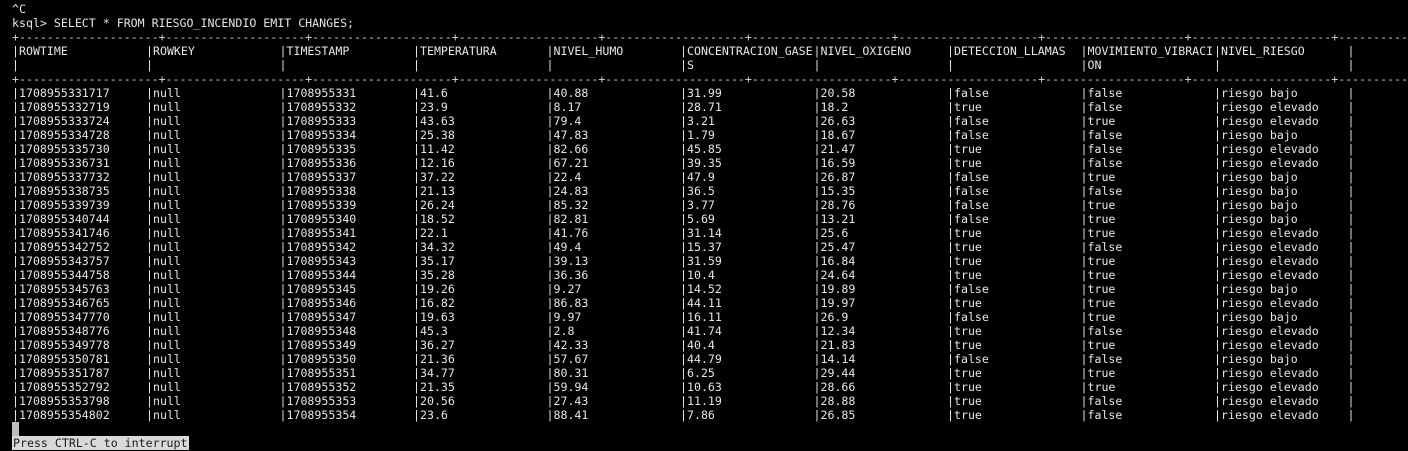 Image resolution: width=1408 pixels, height=451 pixels. What do you see at coordinates (701, 331) in the screenshot?
I see `table-cell: |41.74` at bounding box center [701, 331].